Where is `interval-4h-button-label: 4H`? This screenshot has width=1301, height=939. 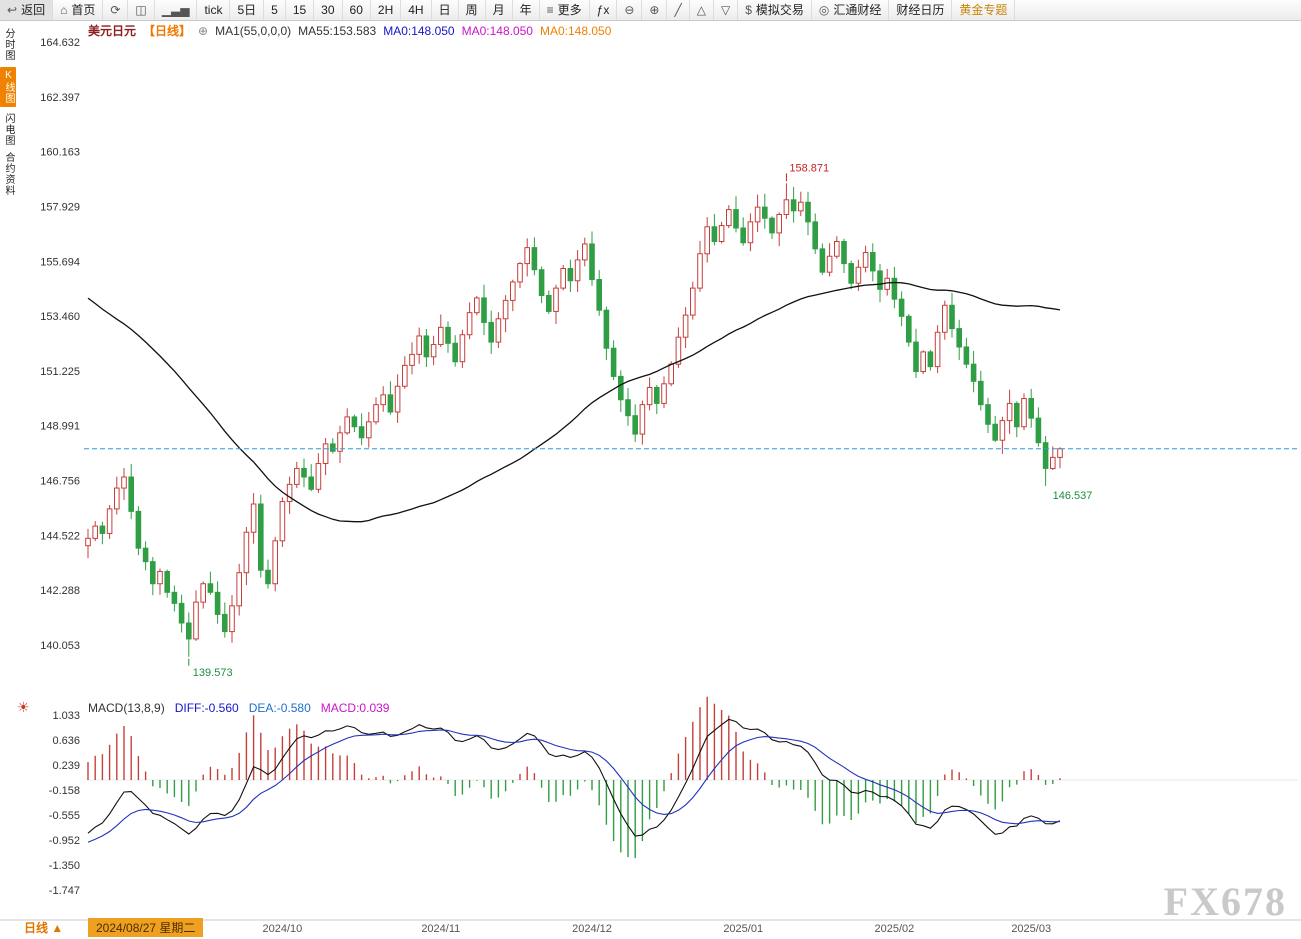
interval-4h-button-label: 4H is located at coordinates (416, 10).